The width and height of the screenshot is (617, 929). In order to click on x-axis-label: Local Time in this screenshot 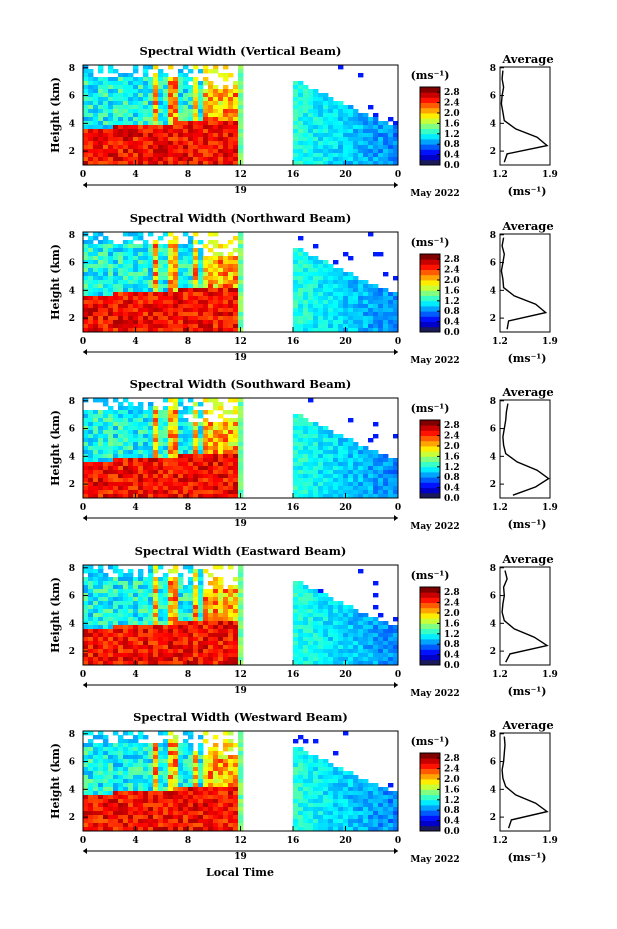, I will do `click(240, 872)`.